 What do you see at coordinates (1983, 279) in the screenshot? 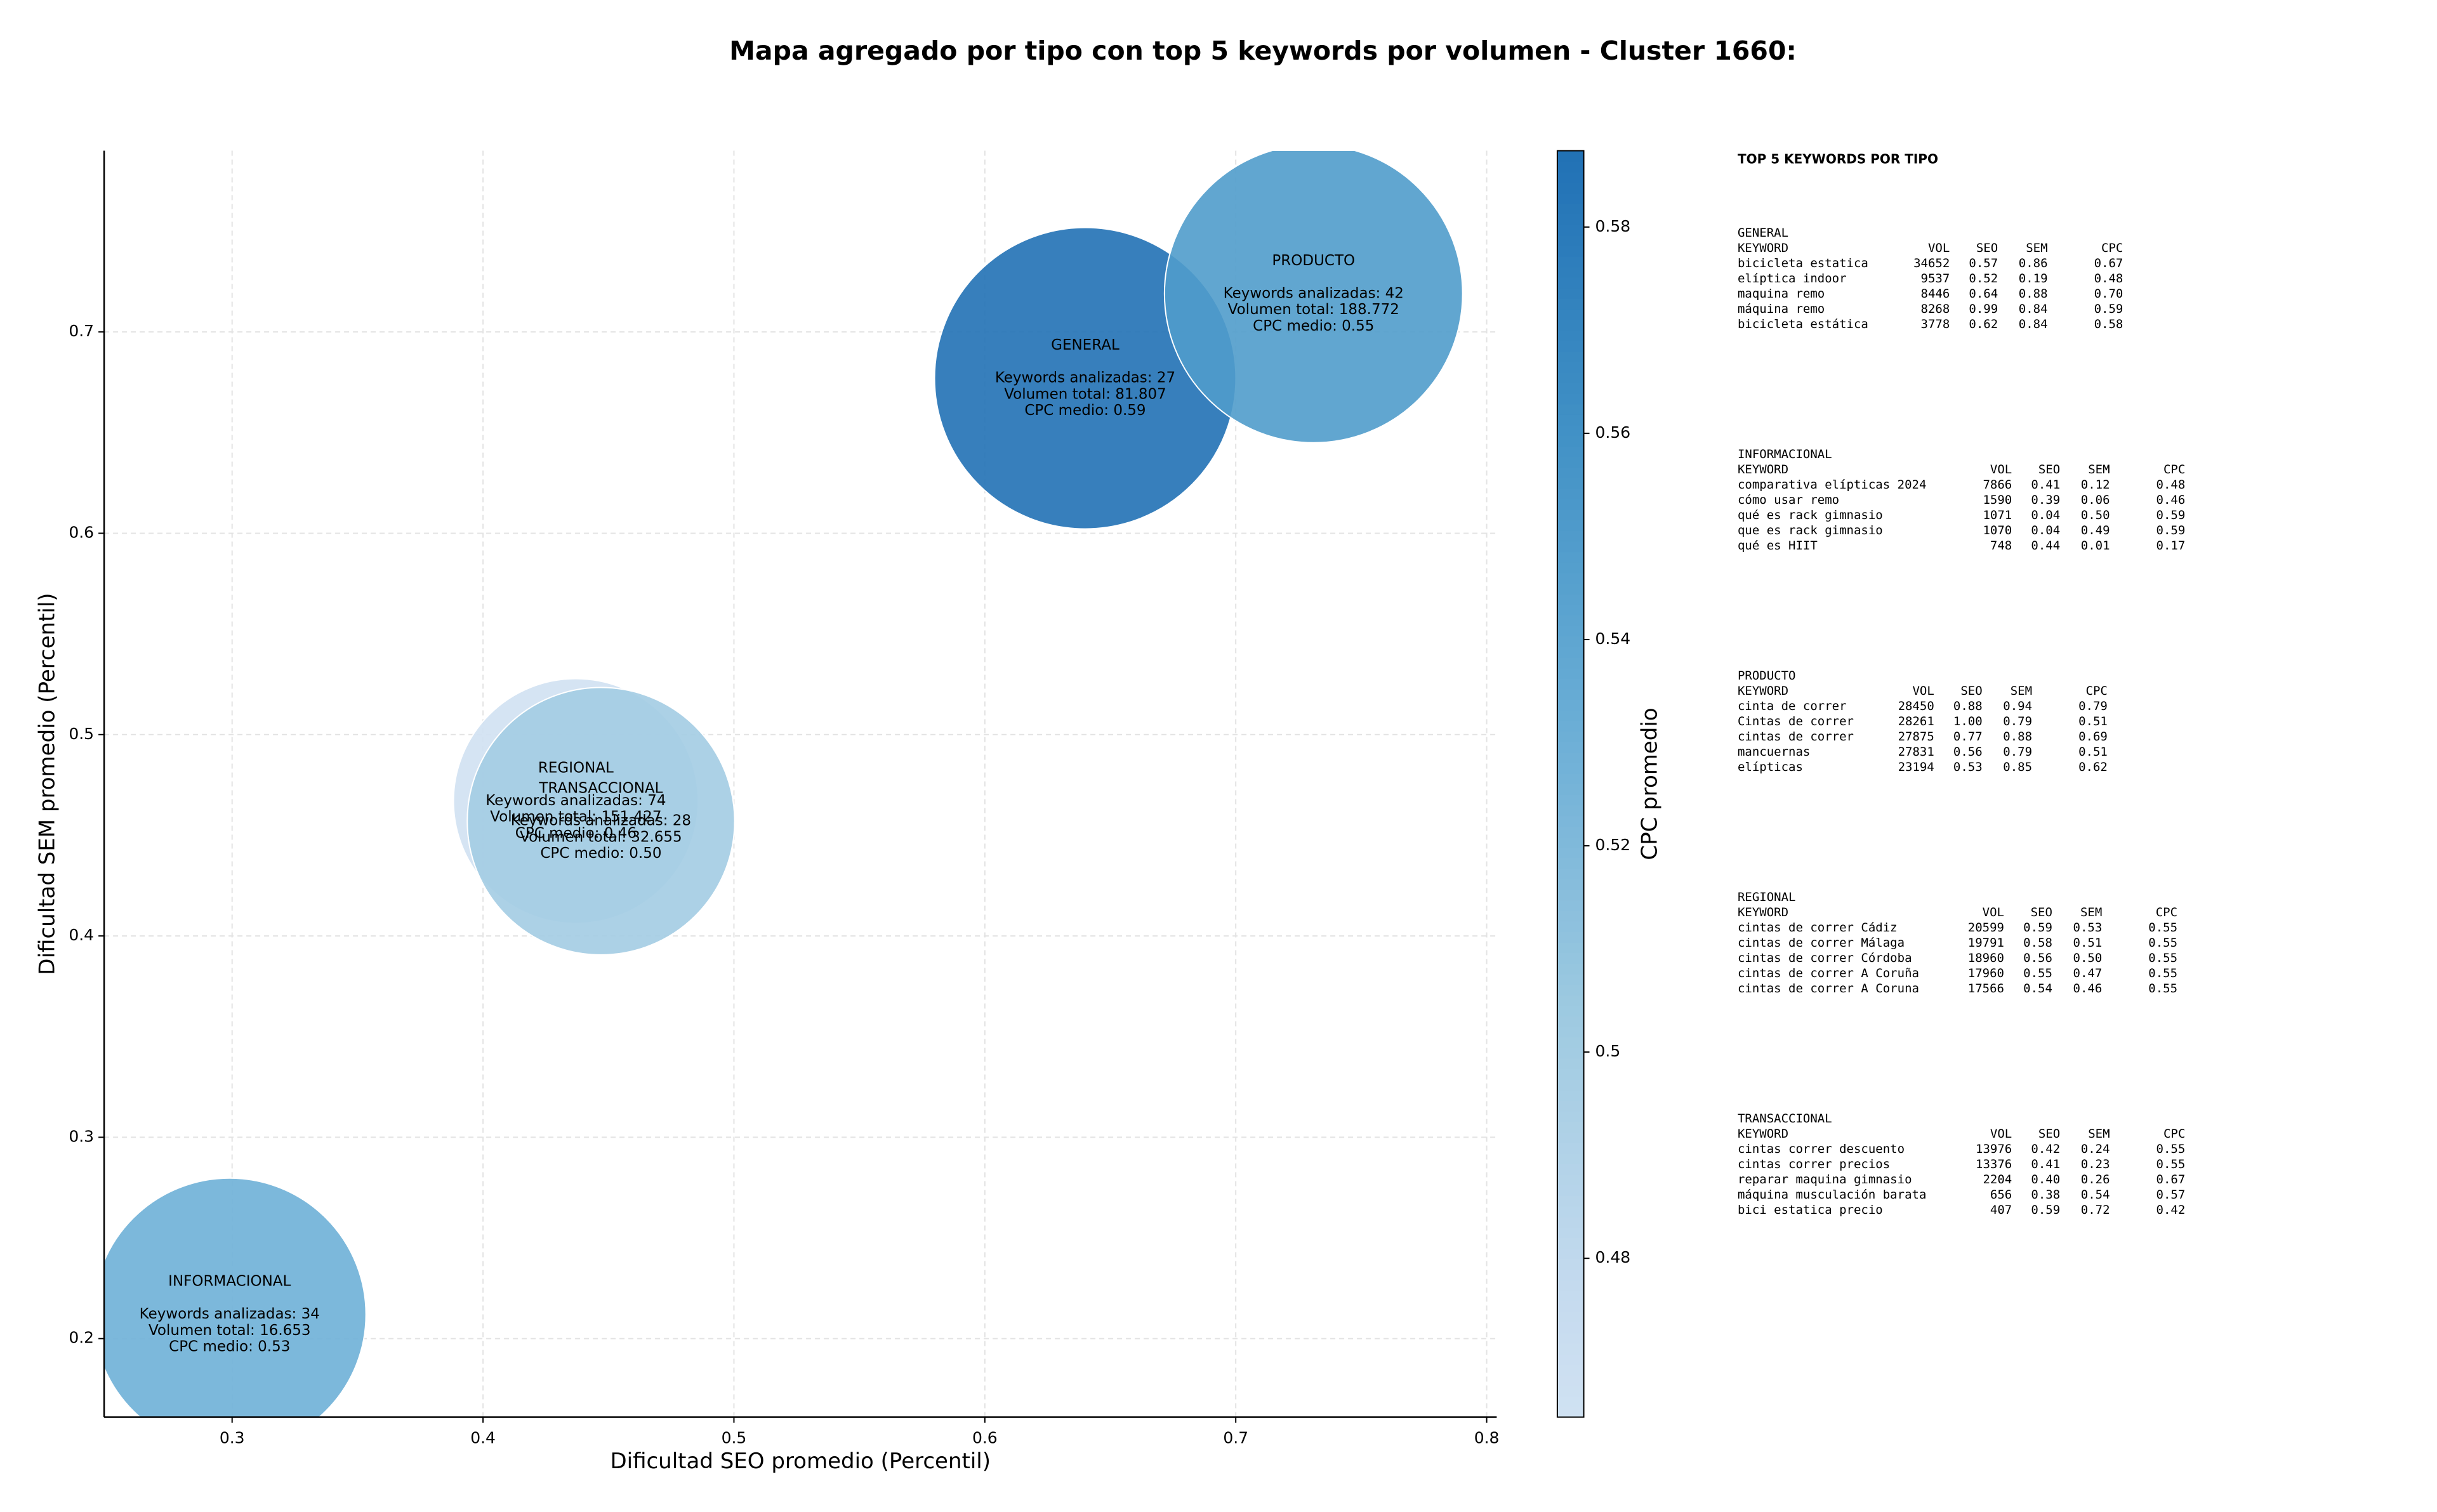
I see `table-cell: 0.52` at bounding box center [1983, 279].